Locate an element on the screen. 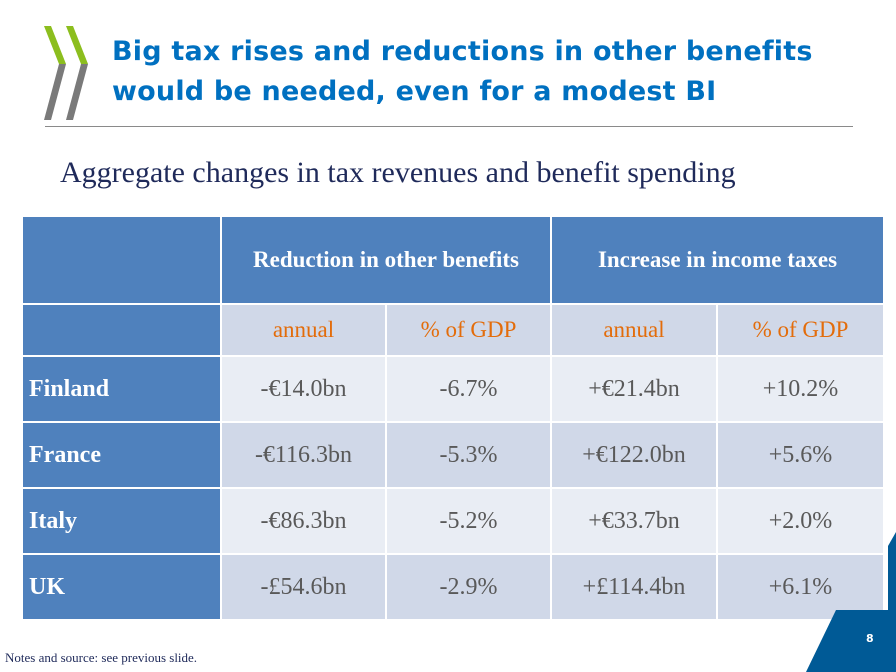 The width and height of the screenshot is (896, 672). benefit-annual-cell: -€14.0bn is located at coordinates (303, 389).